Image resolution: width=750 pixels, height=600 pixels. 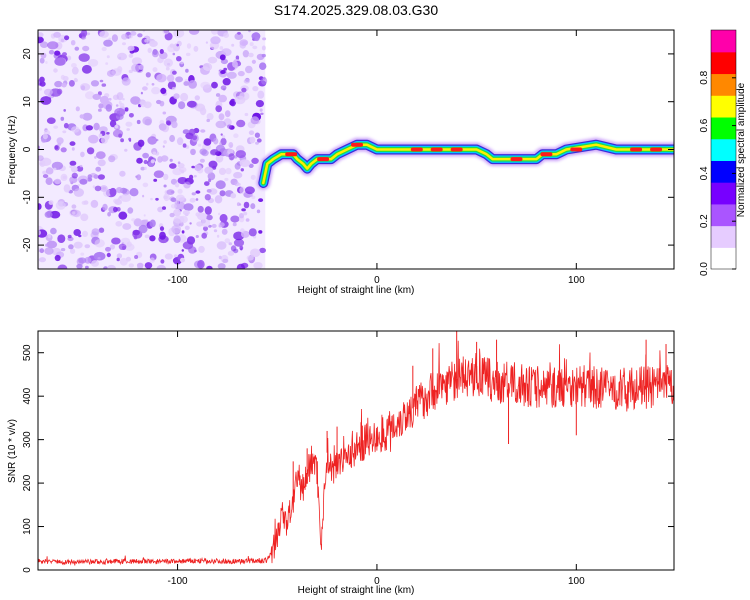 I want to click on snr-x-tick-label: 100, so click(x=576, y=581).